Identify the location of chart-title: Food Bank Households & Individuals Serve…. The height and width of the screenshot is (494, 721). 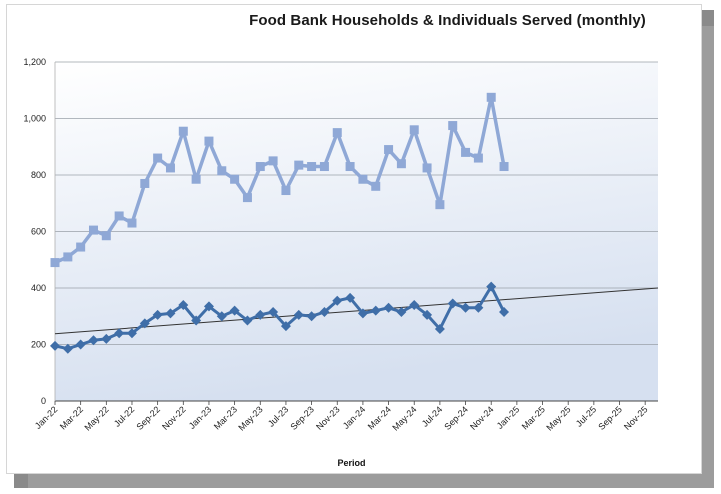
(447, 20).